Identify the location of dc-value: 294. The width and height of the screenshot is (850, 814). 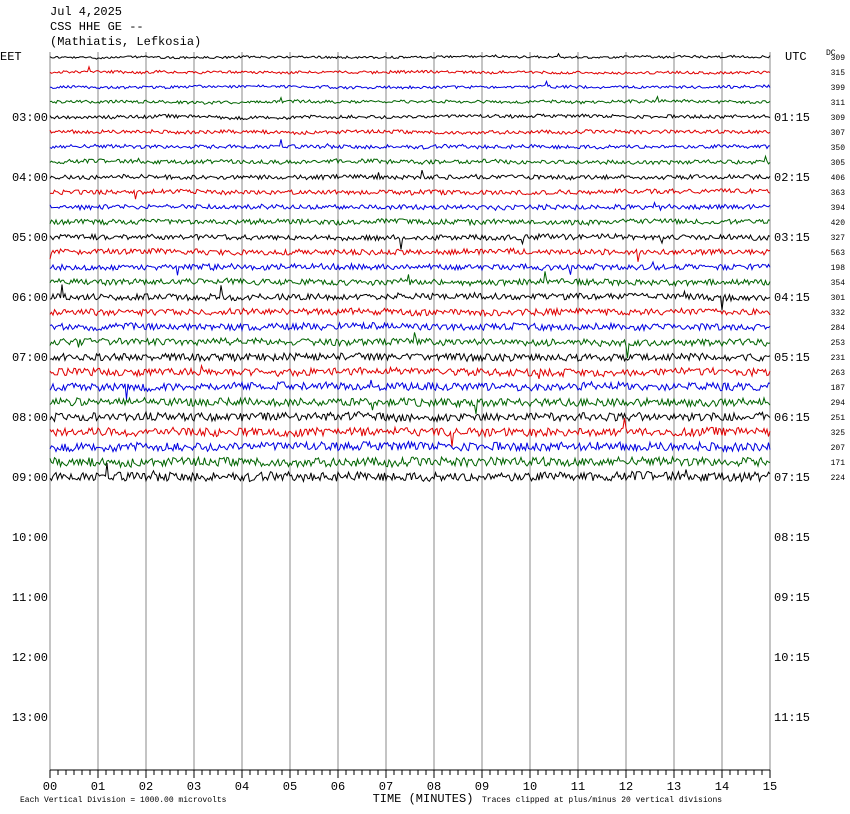
(838, 403).